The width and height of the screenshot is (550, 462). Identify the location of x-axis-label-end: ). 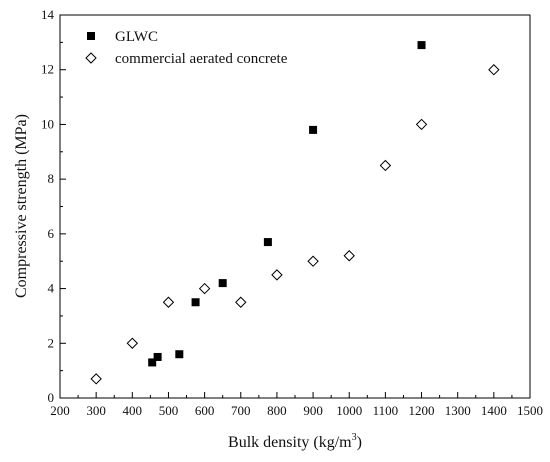
(359, 442).